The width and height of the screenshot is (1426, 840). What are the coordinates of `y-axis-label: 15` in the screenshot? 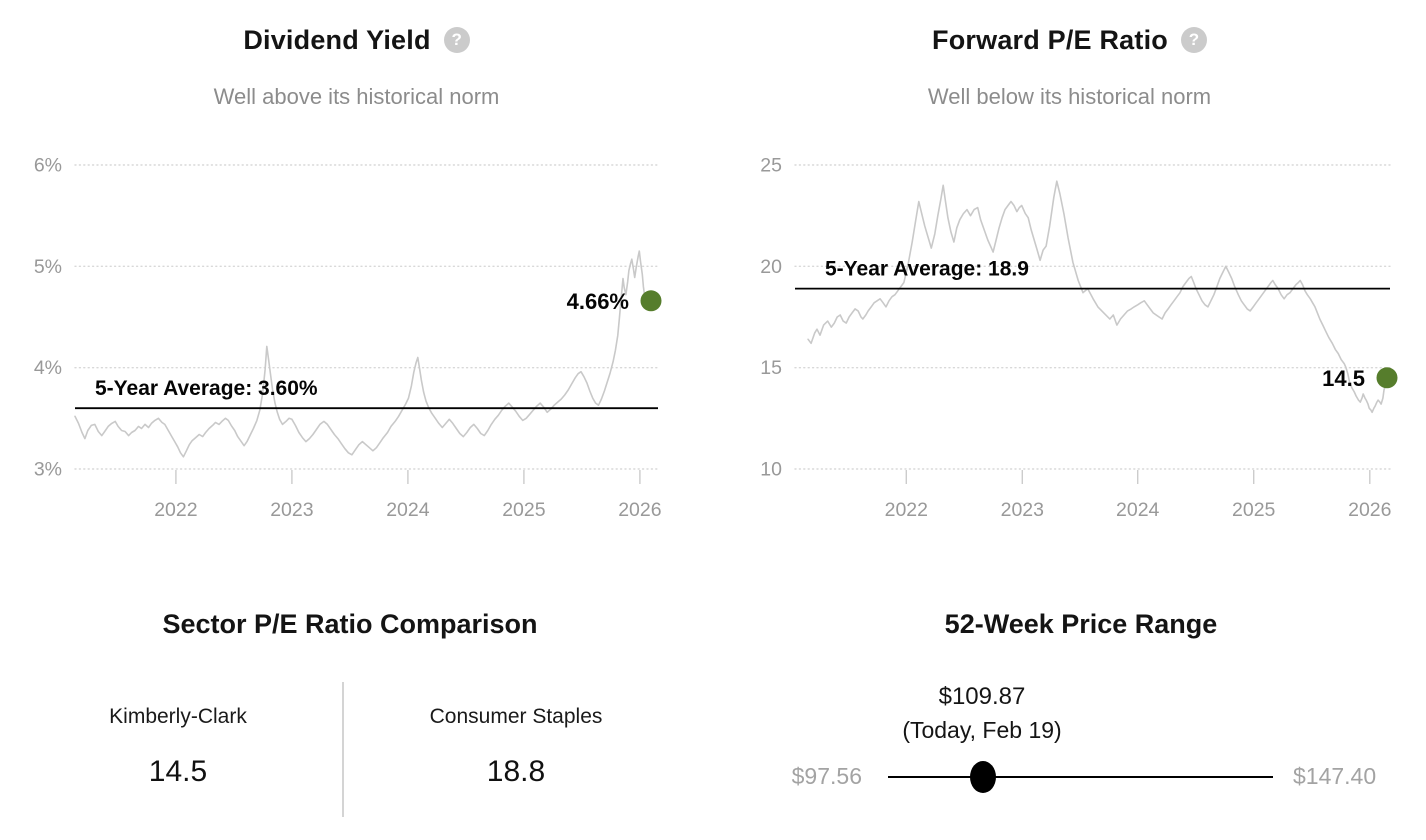 It's located at (771, 368).